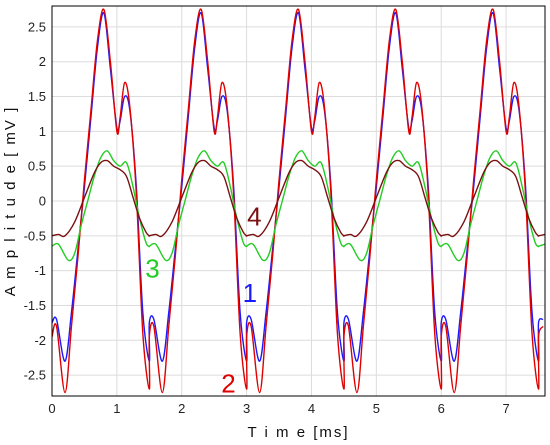 The height and width of the screenshot is (445, 550). What do you see at coordinates (51, 408) in the screenshot?
I see `x-tick-label: 0` at bounding box center [51, 408].